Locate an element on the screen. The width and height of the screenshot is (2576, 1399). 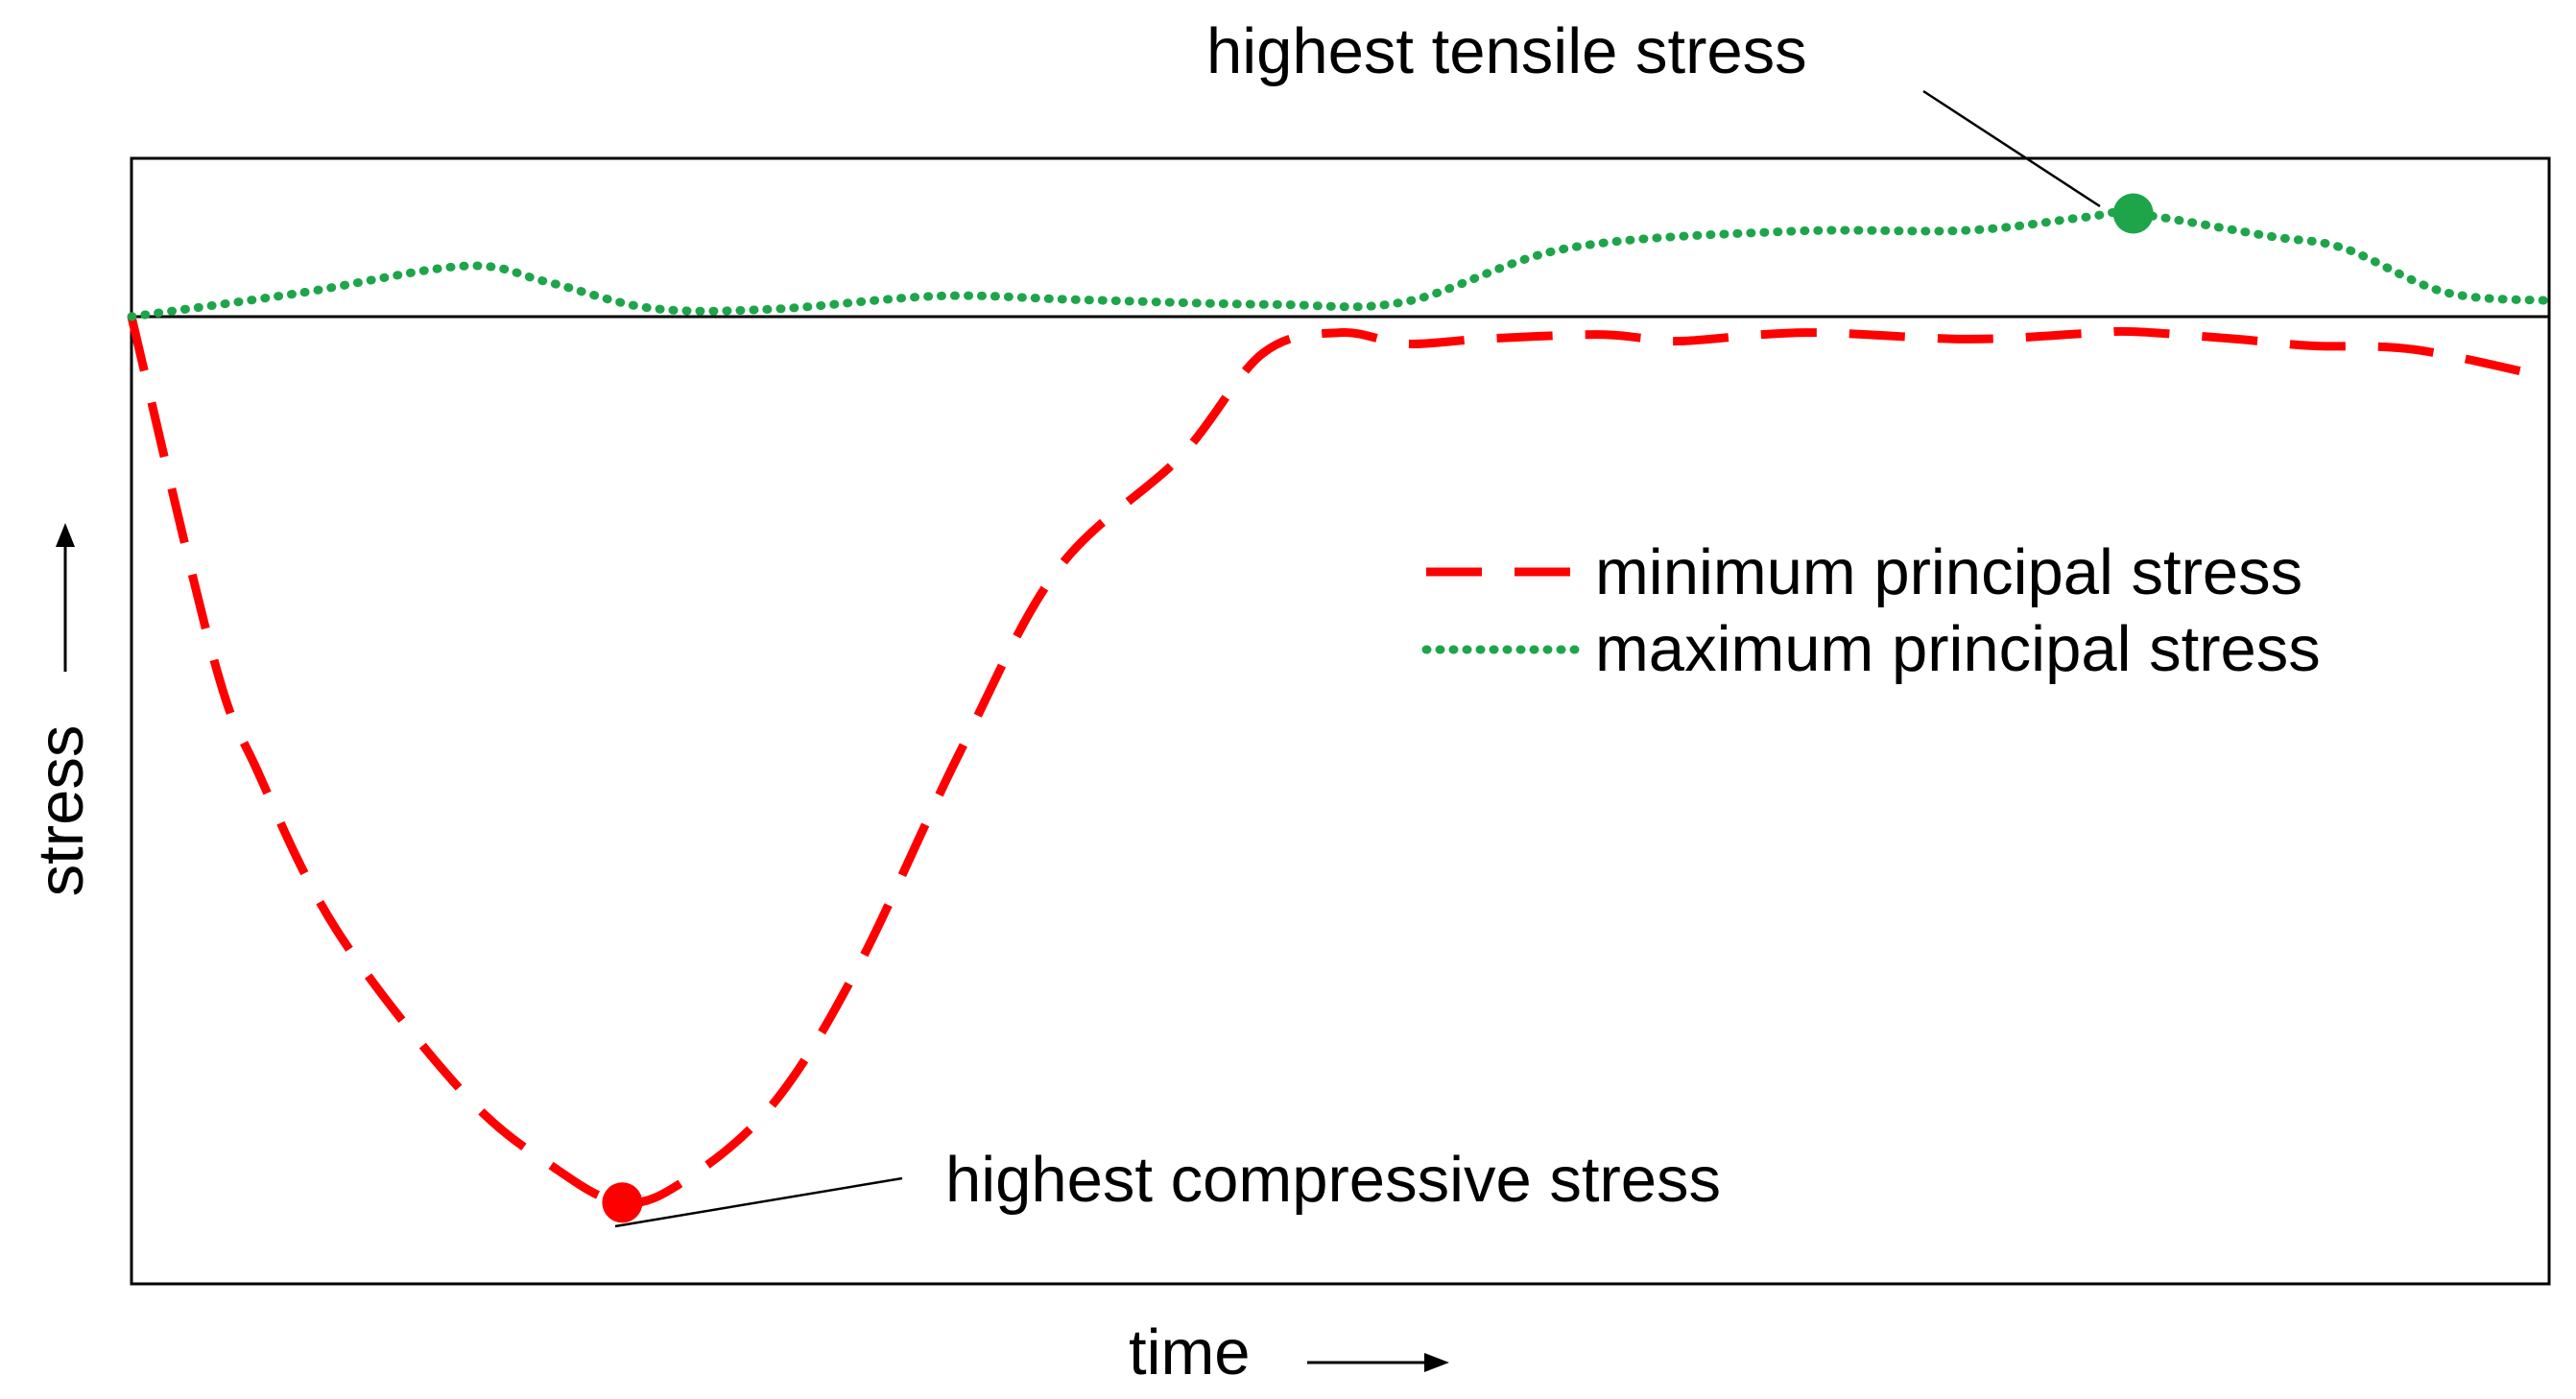
y-axis-label: stress is located at coordinates (61, 710).